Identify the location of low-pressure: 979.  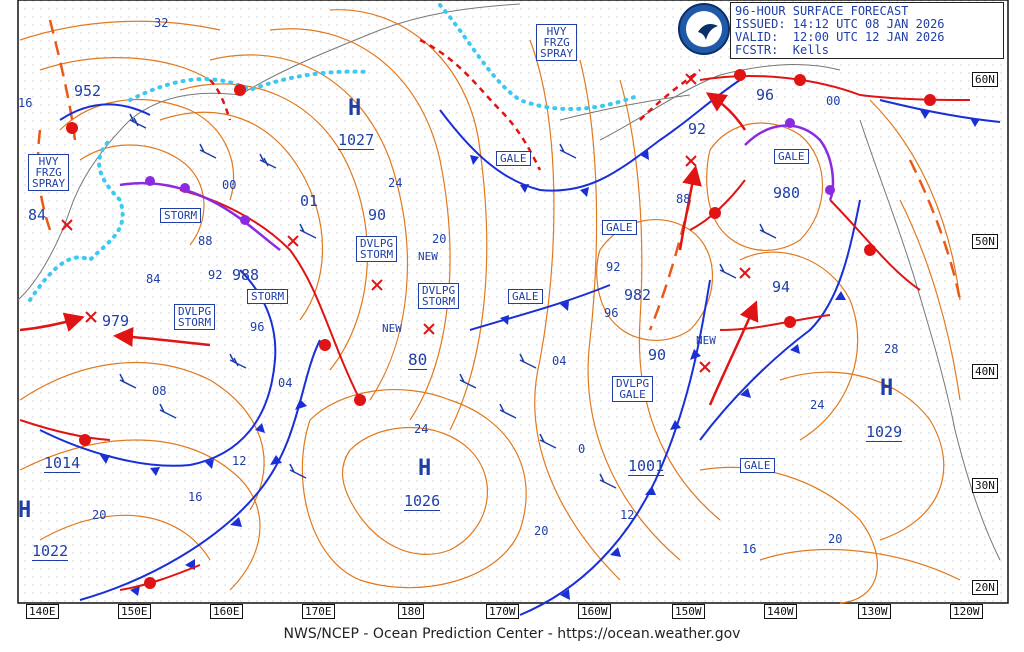
(116, 321).